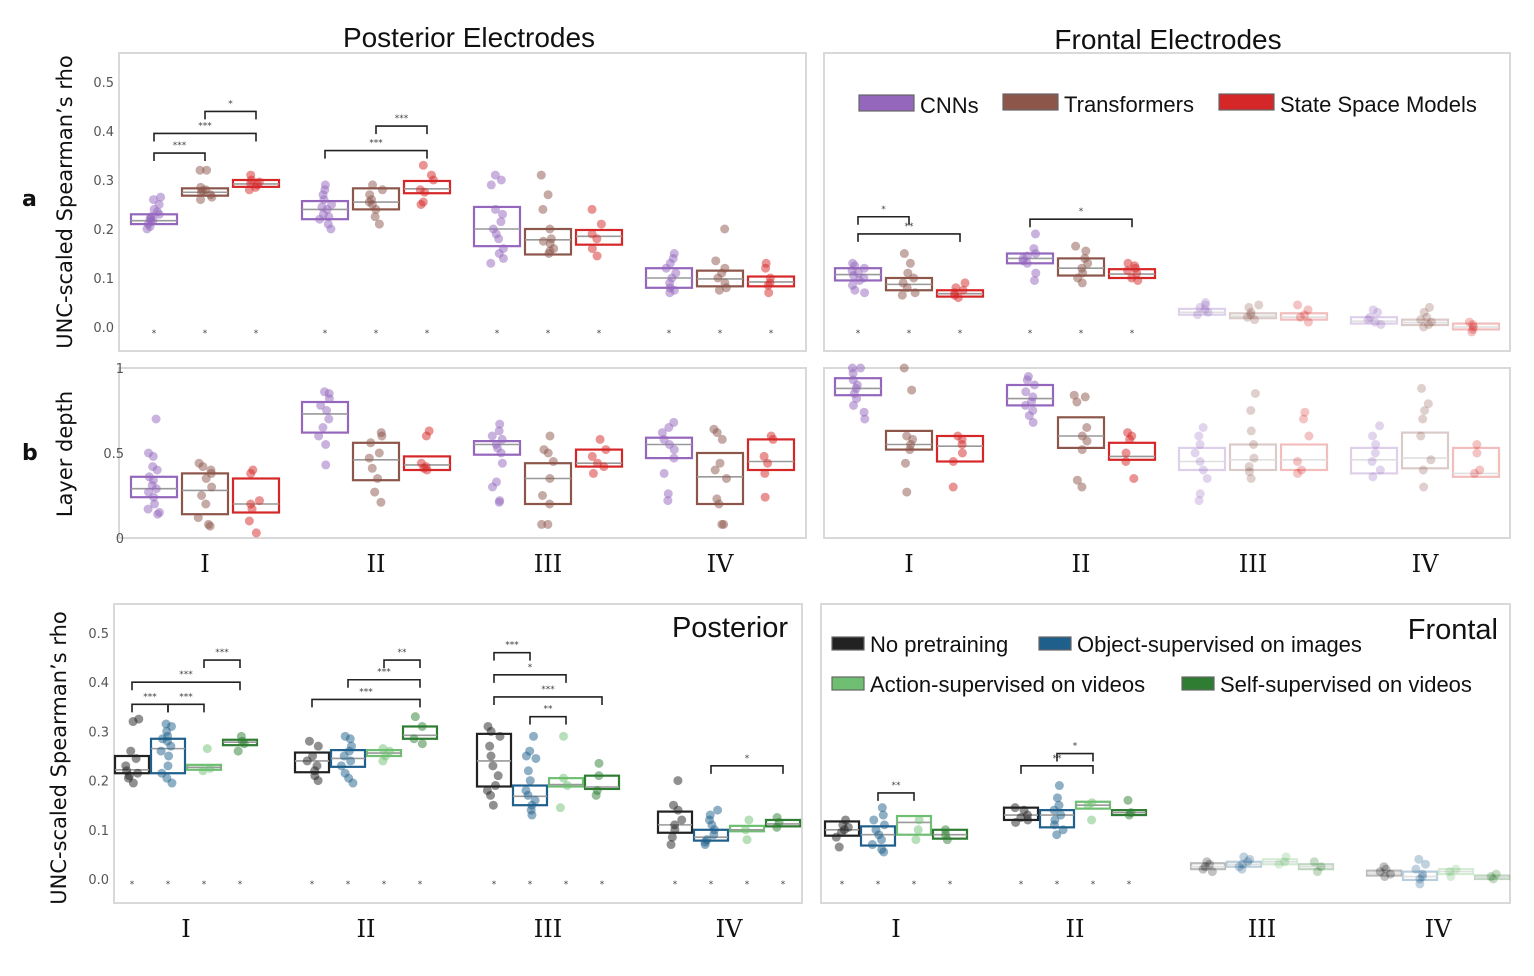 This screenshot has height=976, width=1534. Describe the element at coordinates (180, 146) in the screenshot. I see `bracket-label: ***` at that location.